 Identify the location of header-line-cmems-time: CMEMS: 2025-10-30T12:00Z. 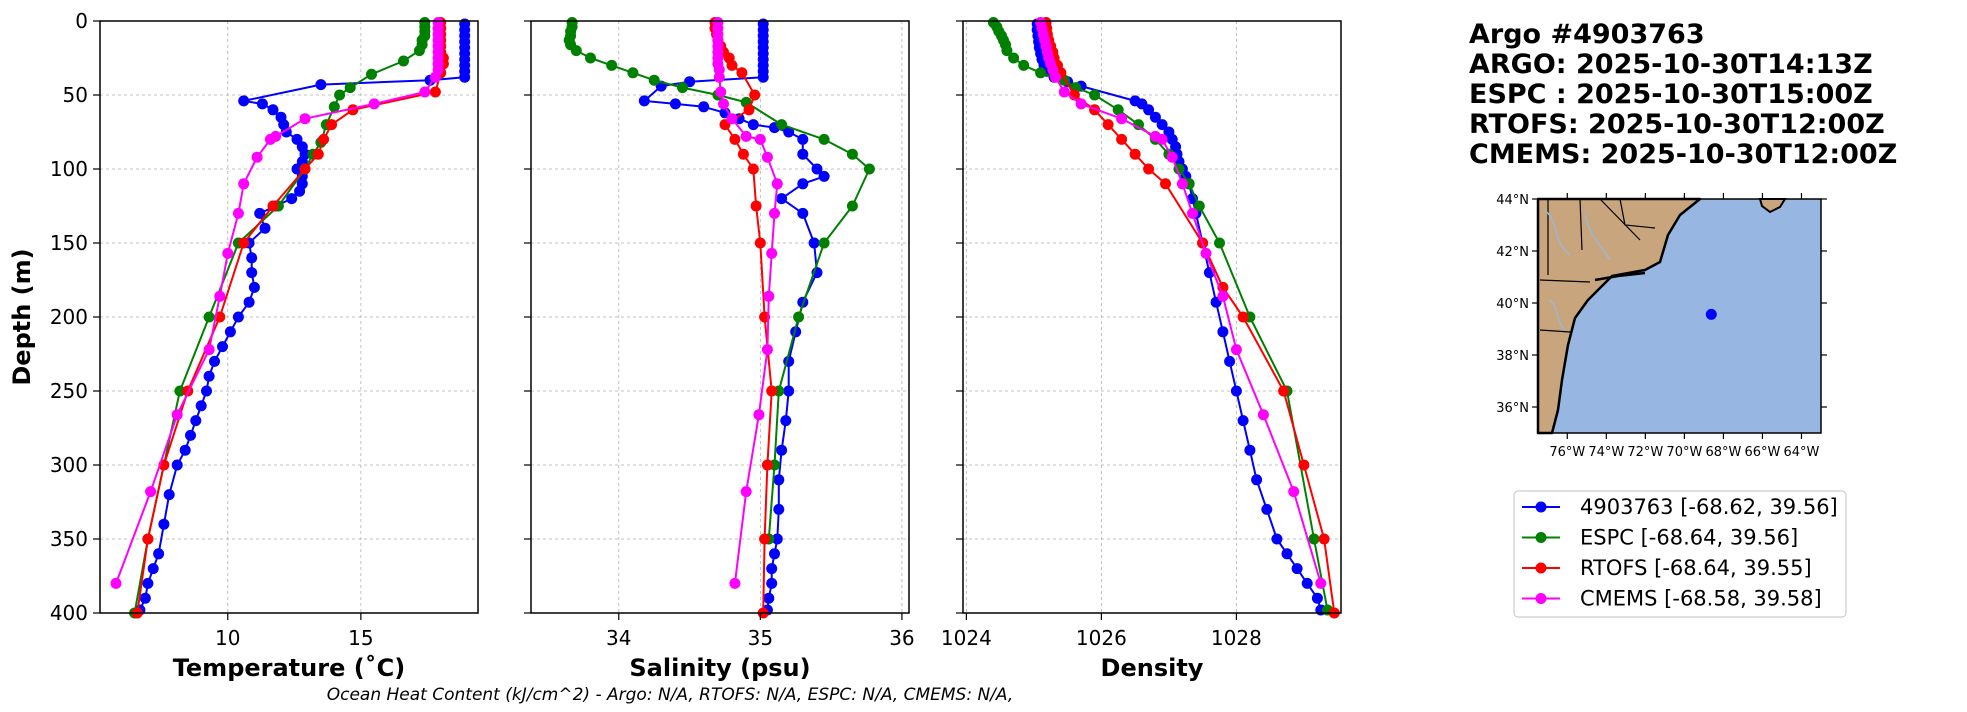
(1683, 154).